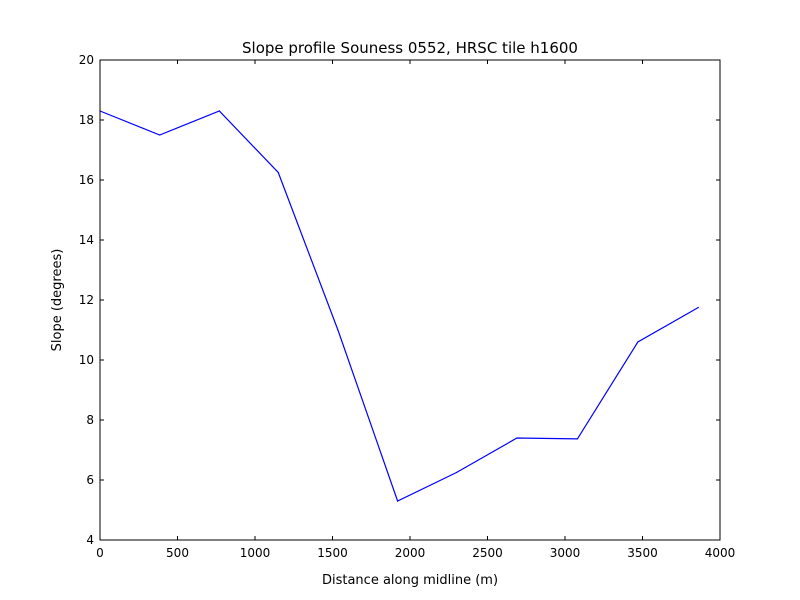 The image size is (800, 600). I want to click on y-tick-label: 8, so click(90, 420).